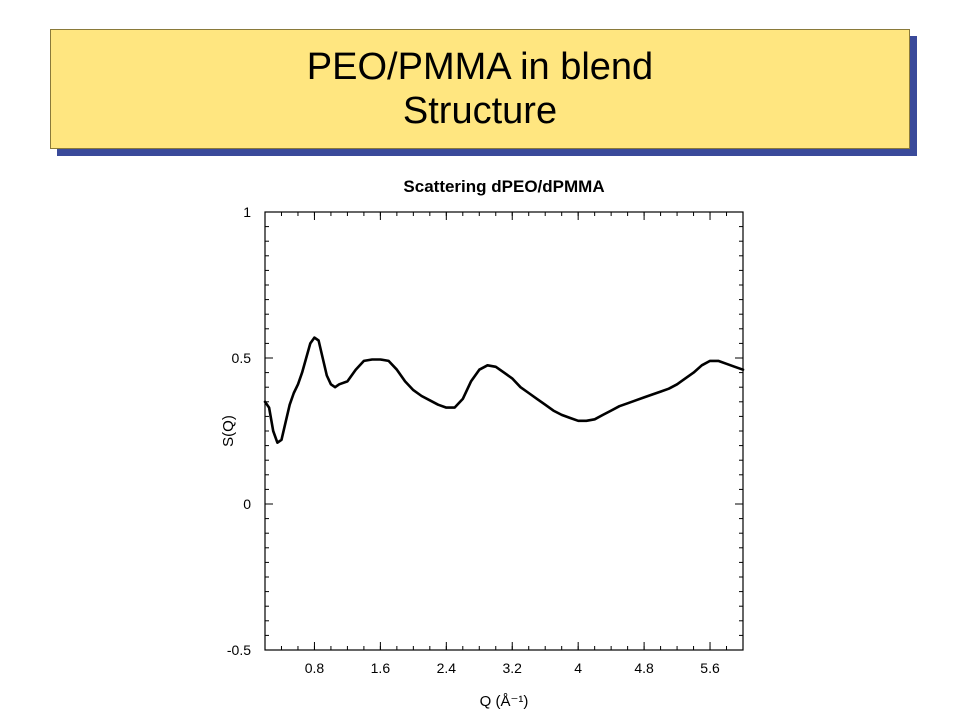 The image size is (960, 720). What do you see at coordinates (480, 67) in the screenshot?
I see `slide-title: PEO/PMMA in blend` at bounding box center [480, 67].